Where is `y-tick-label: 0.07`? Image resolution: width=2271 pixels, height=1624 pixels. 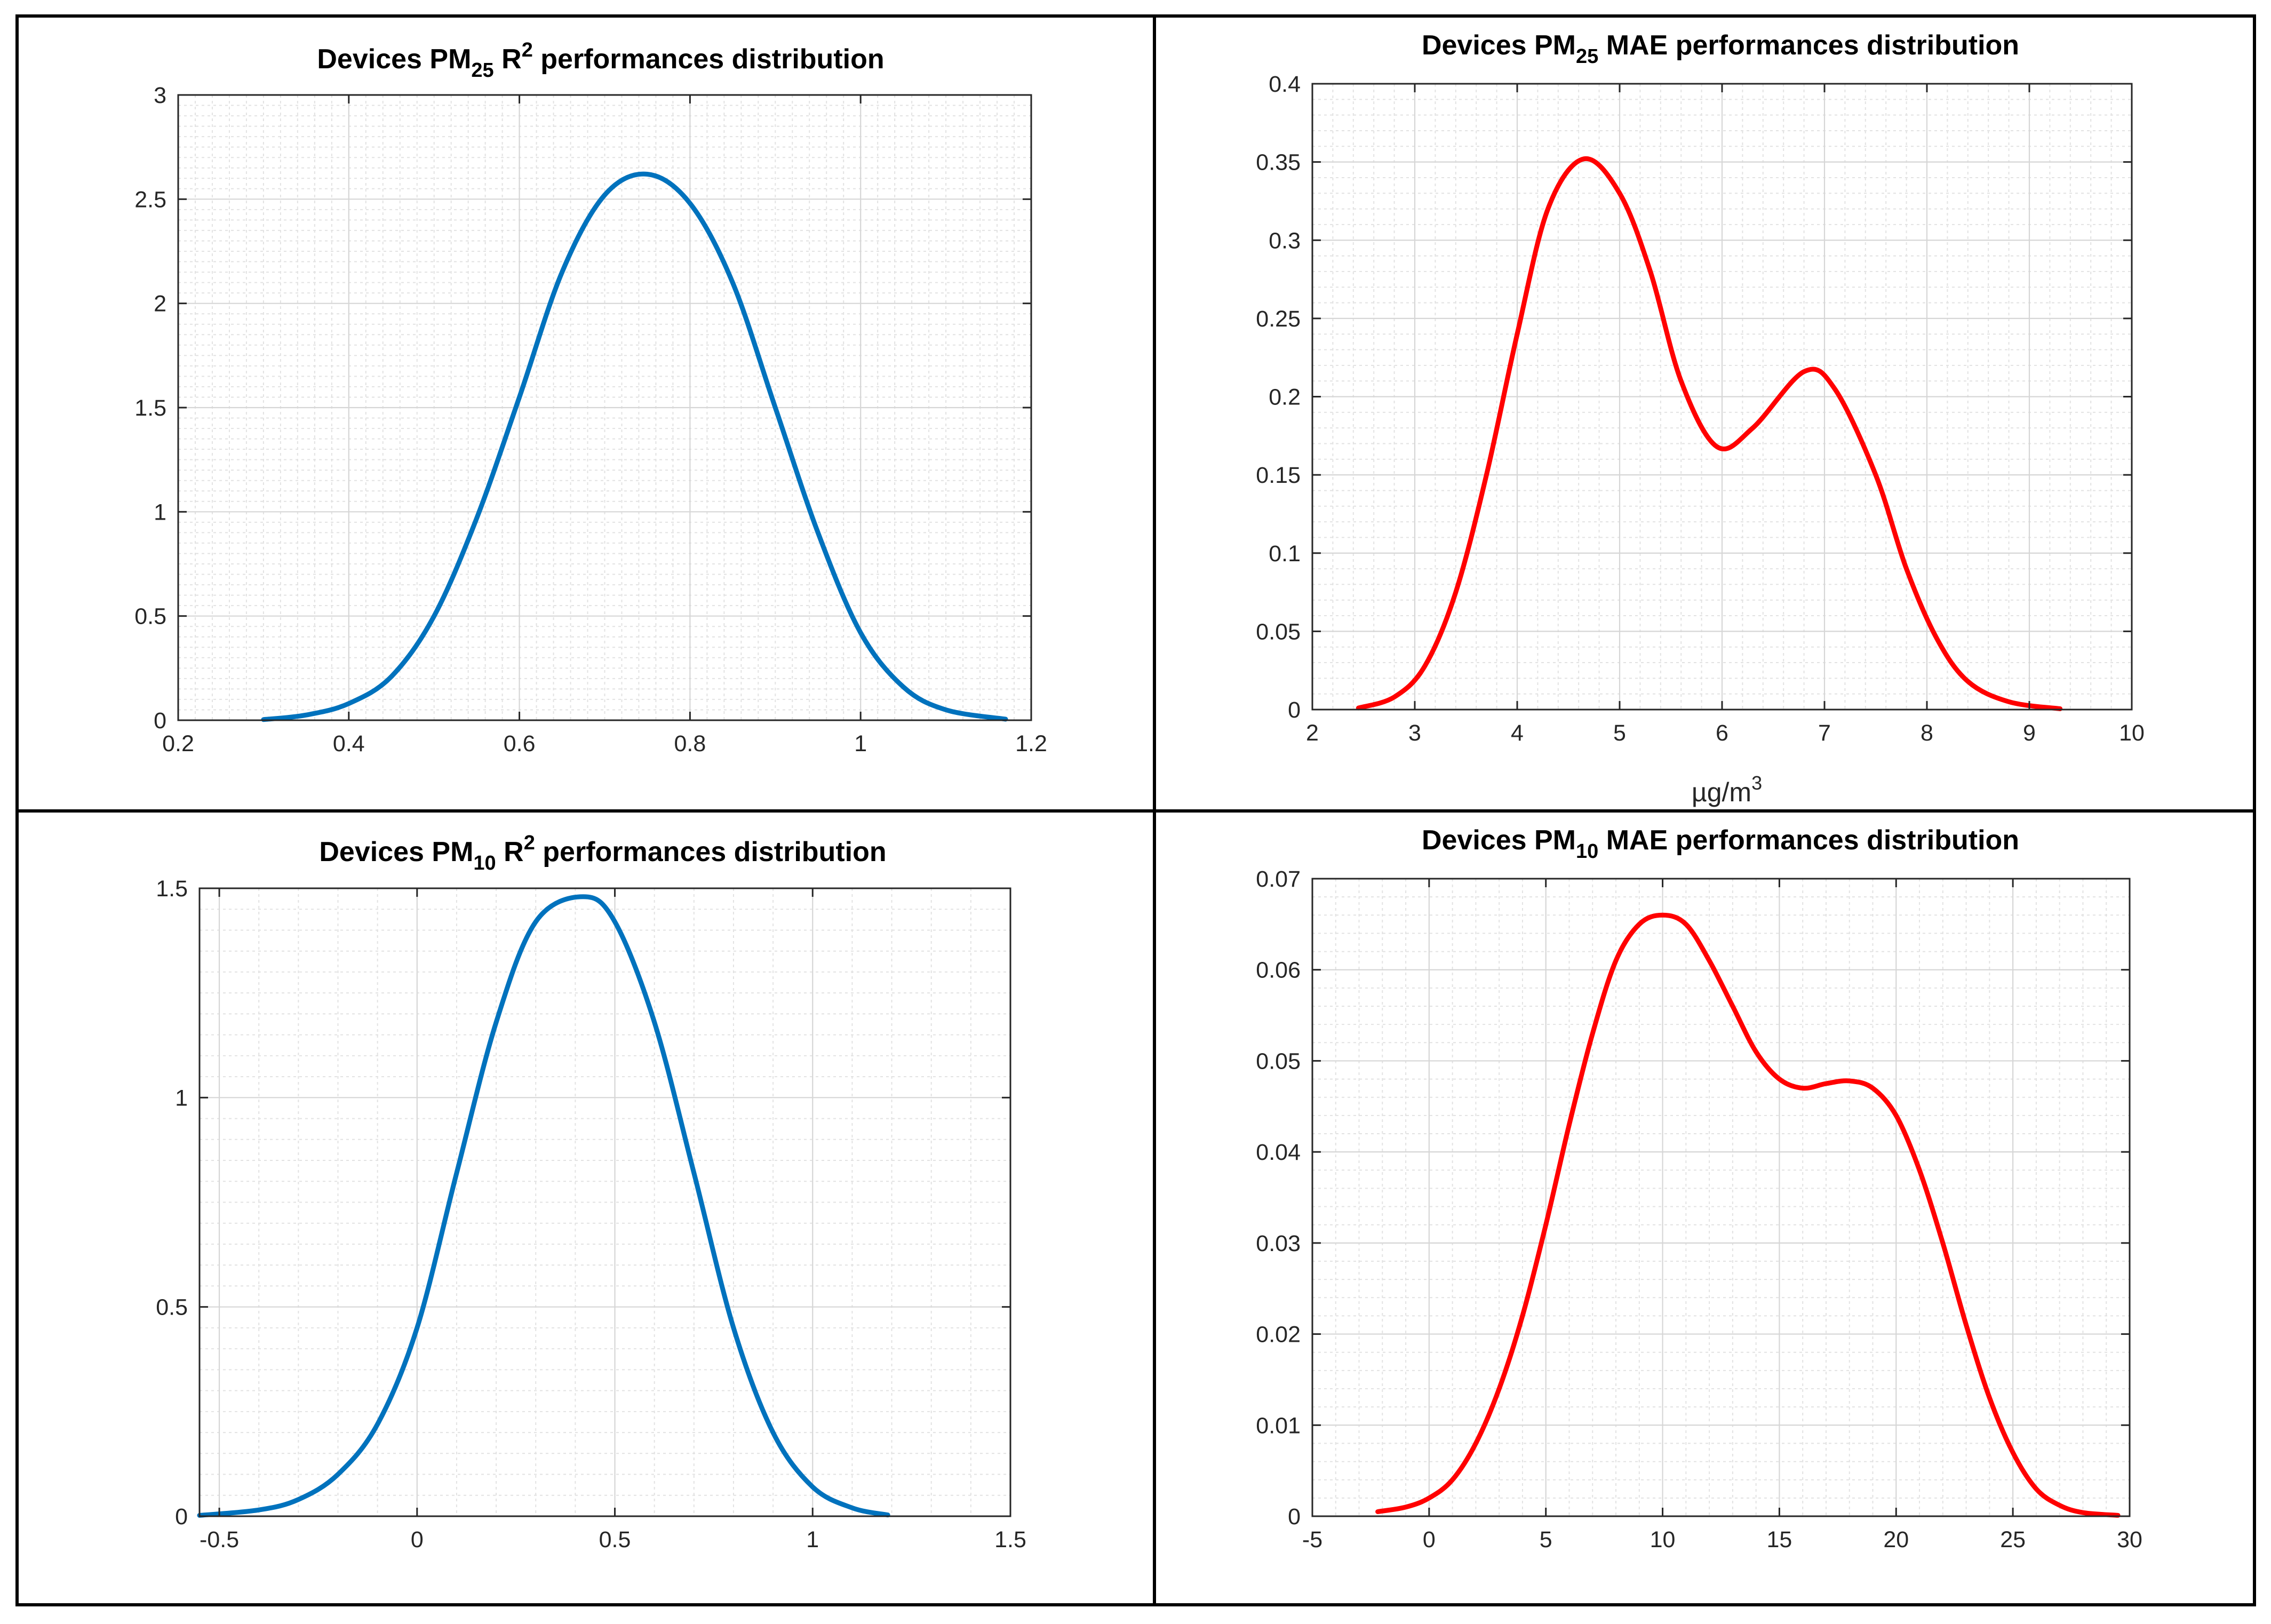
y-tick-label: 0.07 is located at coordinates (1278, 879).